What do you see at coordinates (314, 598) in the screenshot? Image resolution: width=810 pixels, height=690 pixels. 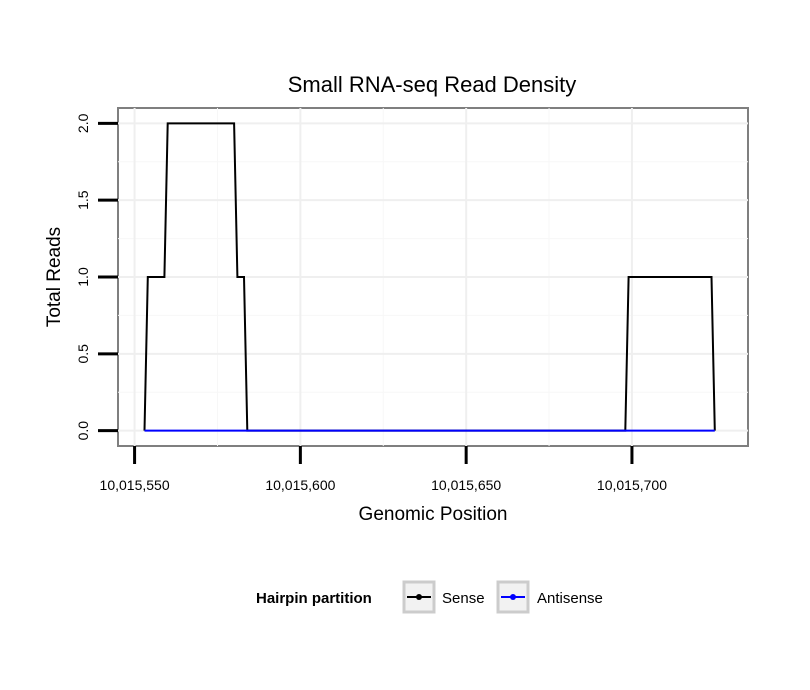 I see `legend-title: Hairpin partition` at bounding box center [314, 598].